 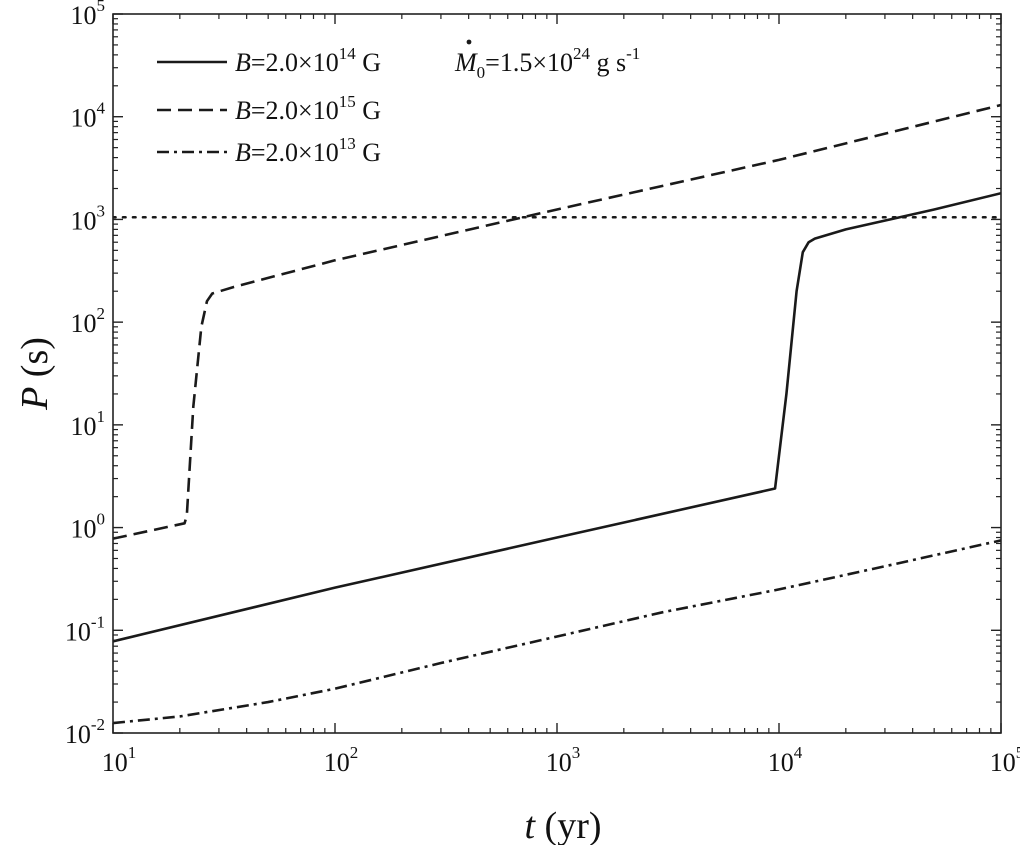 I want to click on annotation-accretion-rate: M0=1.5×1024 g s-1, so click(x=547, y=60).